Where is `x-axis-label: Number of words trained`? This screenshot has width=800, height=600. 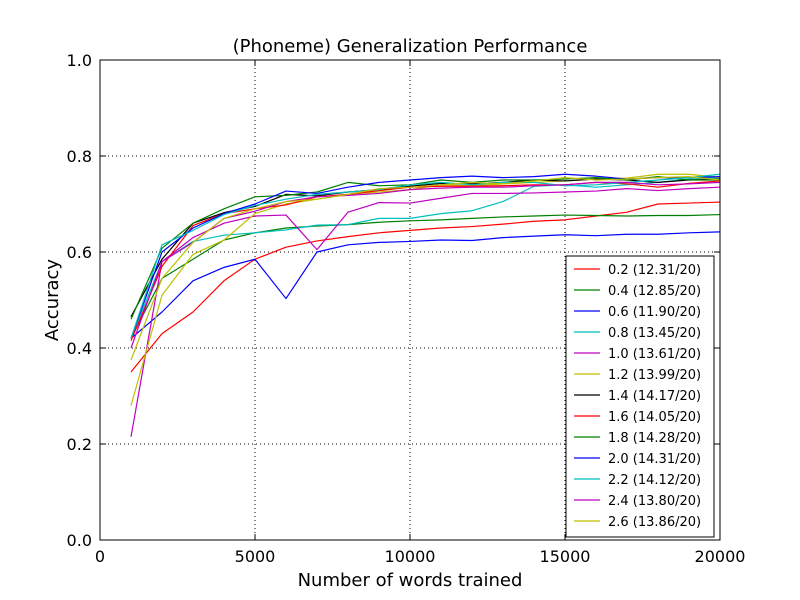
x-axis-label: Number of words trained is located at coordinates (410, 580).